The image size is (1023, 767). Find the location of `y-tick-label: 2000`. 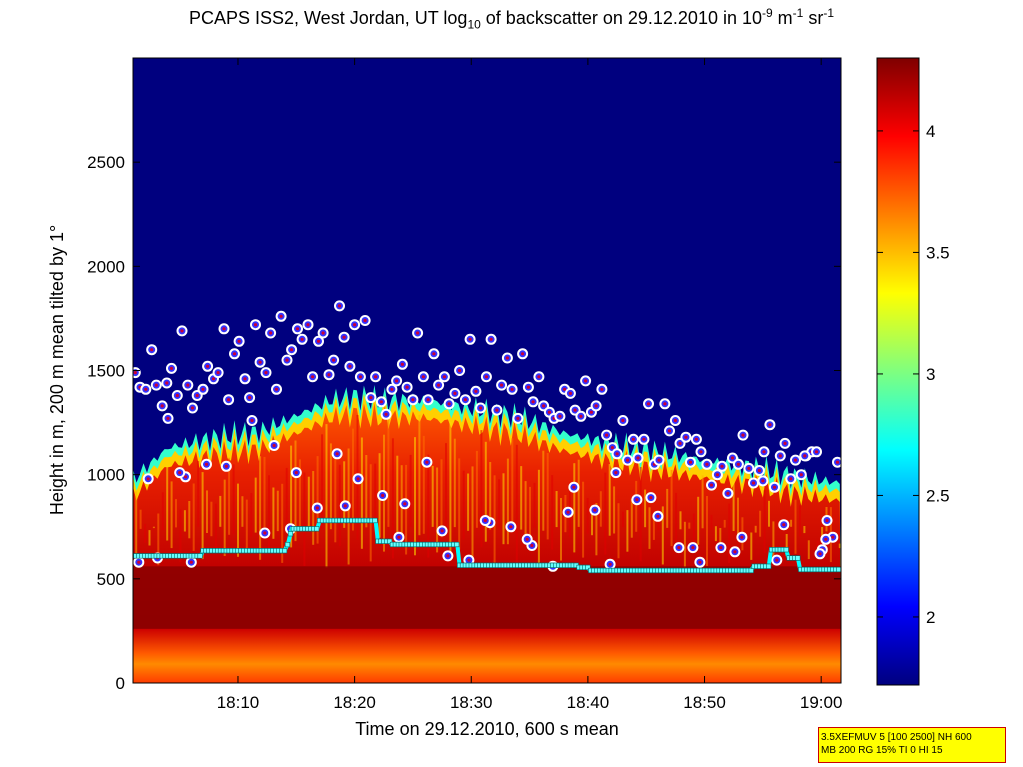

y-tick-label: 2000 is located at coordinates (106, 266).